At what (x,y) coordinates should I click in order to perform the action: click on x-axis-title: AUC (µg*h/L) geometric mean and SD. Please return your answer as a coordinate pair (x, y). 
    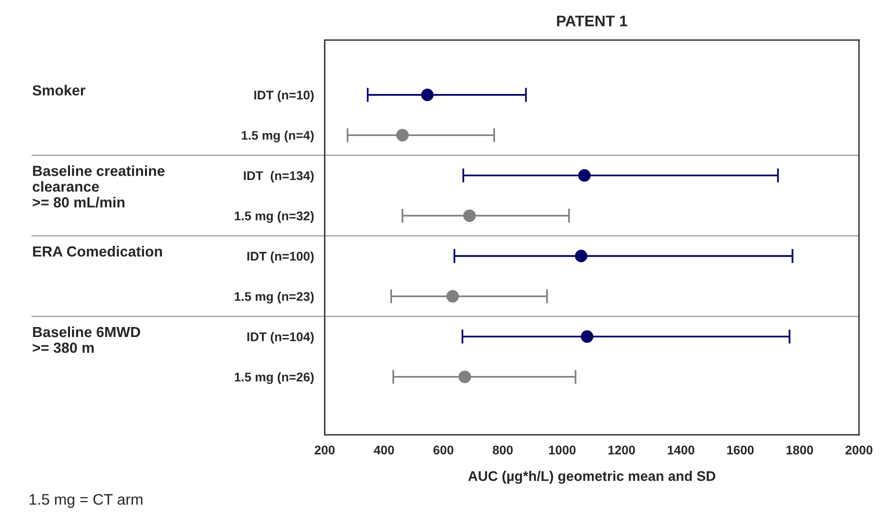
    Looking at the image, I should click on (592, 477).